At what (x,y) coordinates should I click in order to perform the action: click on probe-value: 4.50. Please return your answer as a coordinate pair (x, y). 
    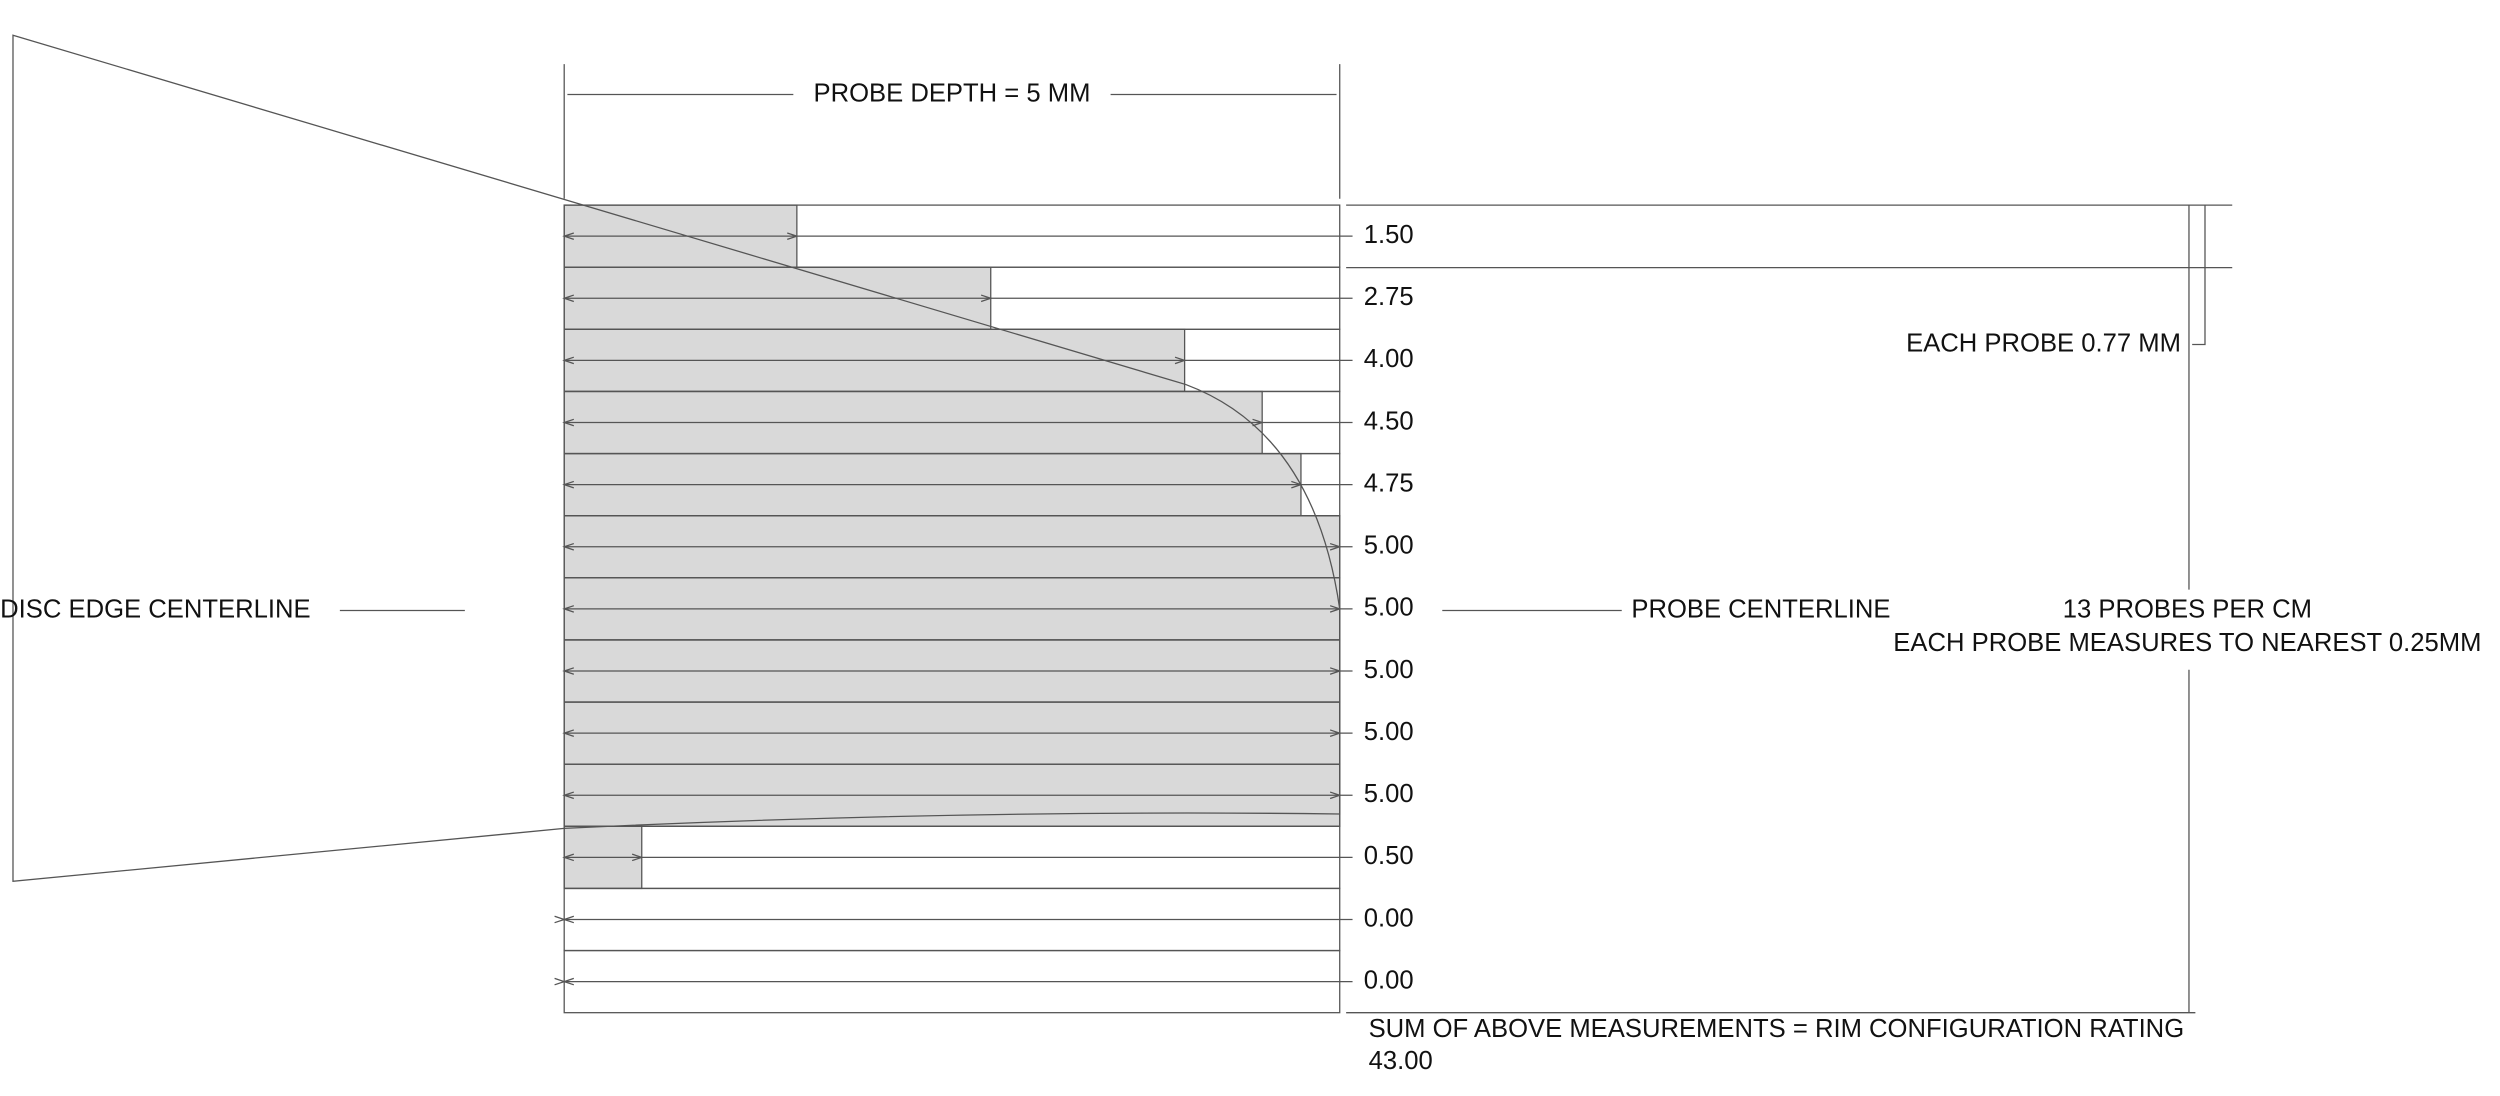
    Looking at the image, I should click on (1389, 421).